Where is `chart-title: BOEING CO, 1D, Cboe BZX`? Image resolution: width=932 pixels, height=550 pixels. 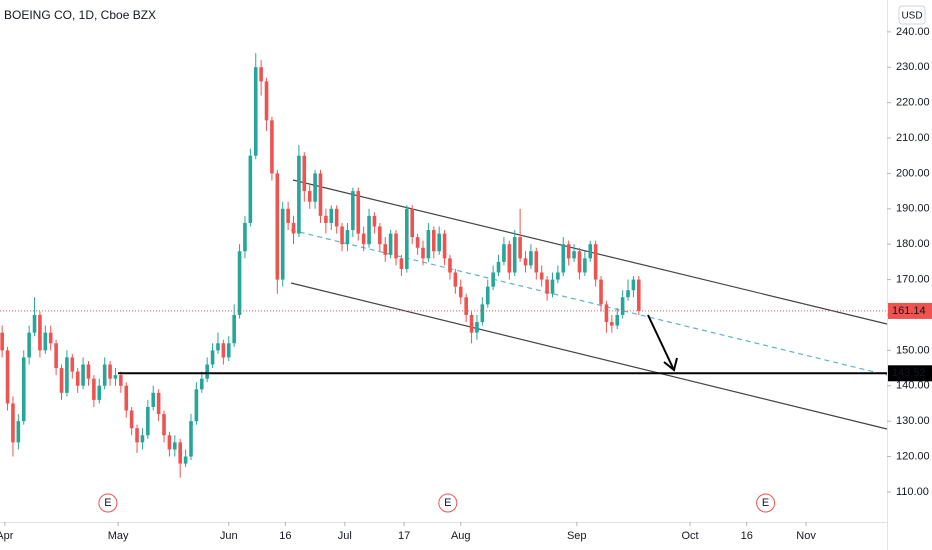
chart-title: BOEING CO, 1D, Cboe BZX is located at coordinates (80, 15).